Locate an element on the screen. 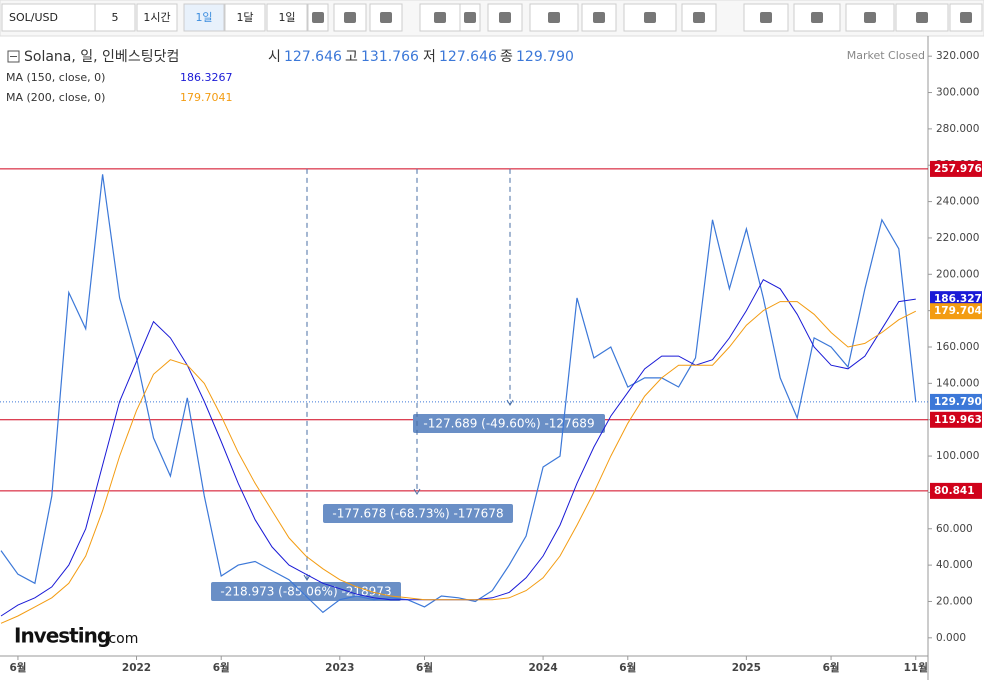  price-tag-label: 119.963 is located at coordinates (958, 420).